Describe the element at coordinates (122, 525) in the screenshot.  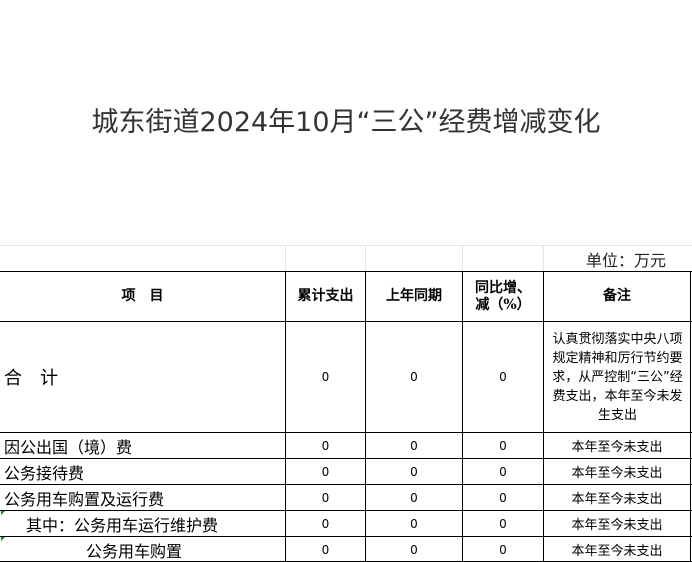
I see `row-label: 其中：公务用车运行维护费` at that location.